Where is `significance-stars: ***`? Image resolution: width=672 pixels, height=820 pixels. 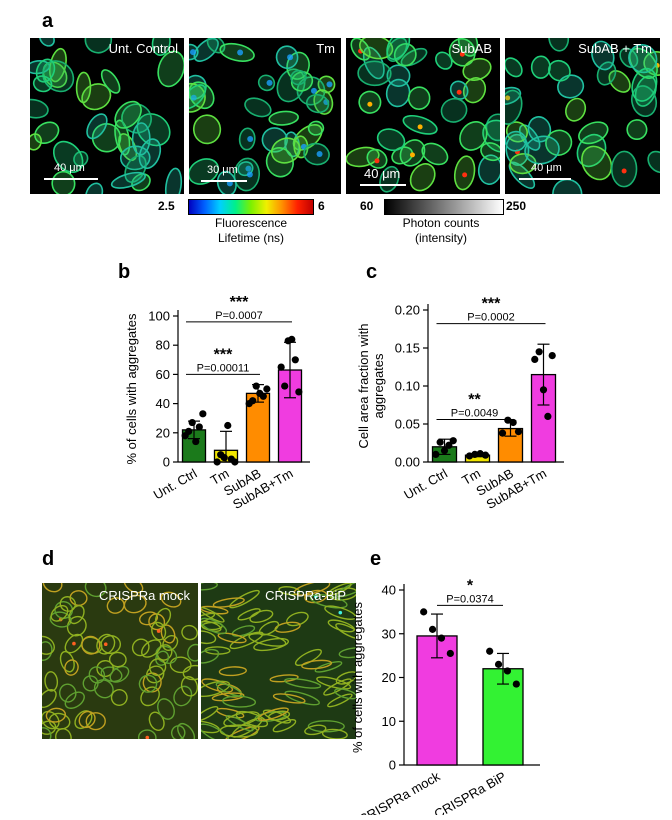
significance-stars: *** is located at coordinates (239, 302).